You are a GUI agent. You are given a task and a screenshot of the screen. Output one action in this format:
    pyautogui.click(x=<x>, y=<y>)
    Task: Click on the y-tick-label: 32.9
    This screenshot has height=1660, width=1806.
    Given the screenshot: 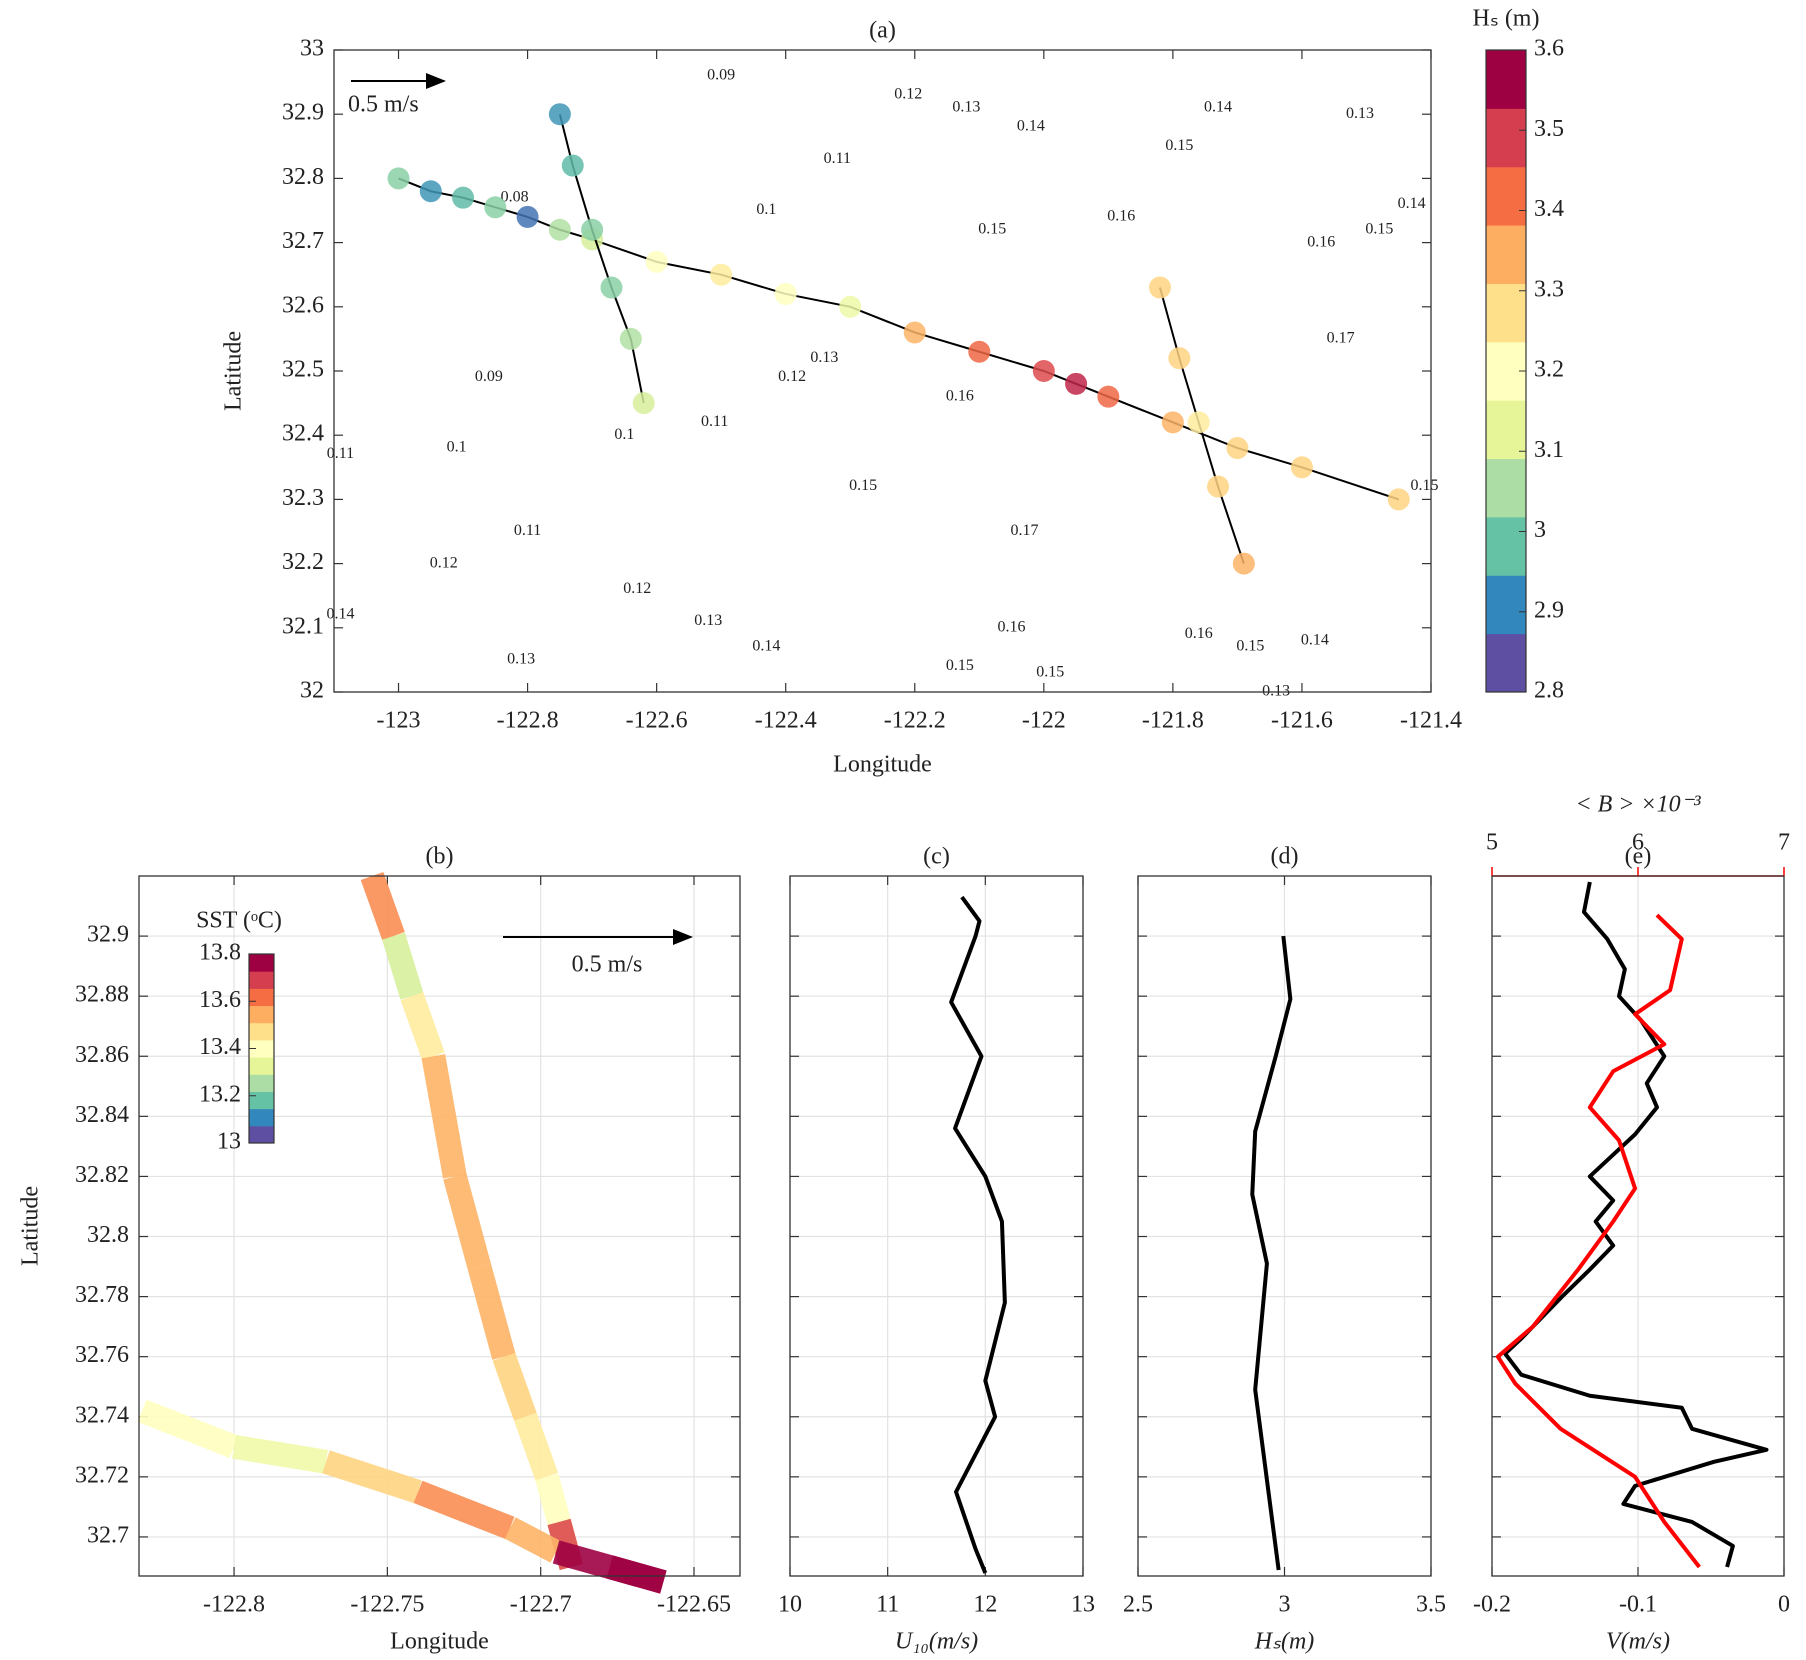 What is the action you would take?
    pyautogui.click(x=108, y=935)
    